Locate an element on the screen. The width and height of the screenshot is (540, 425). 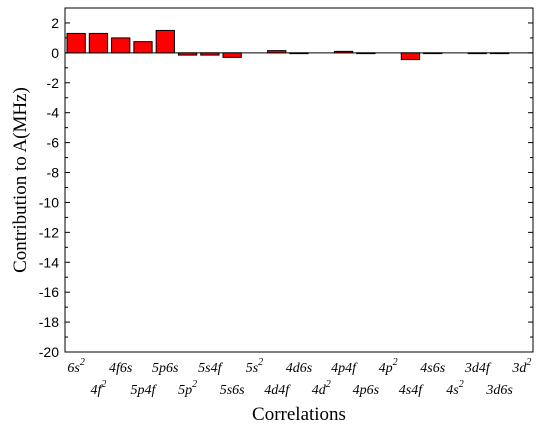
y-axis-title: Contribution to A(MHz) is located at coordinates (20, 180).